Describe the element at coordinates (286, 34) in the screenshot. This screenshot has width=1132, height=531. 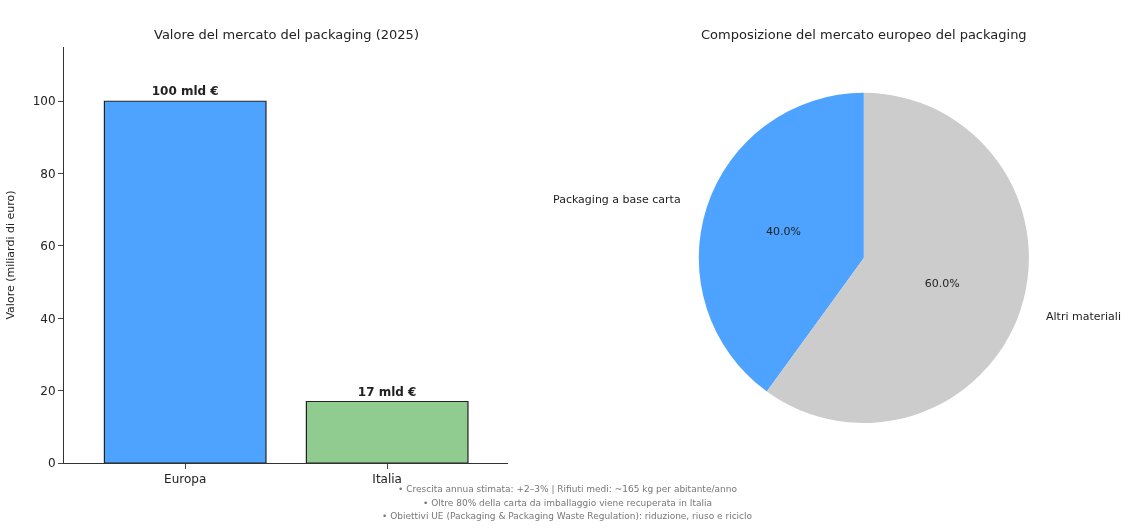
I see `chart-title: Valore del mercato del packaging (2025)` at that location.